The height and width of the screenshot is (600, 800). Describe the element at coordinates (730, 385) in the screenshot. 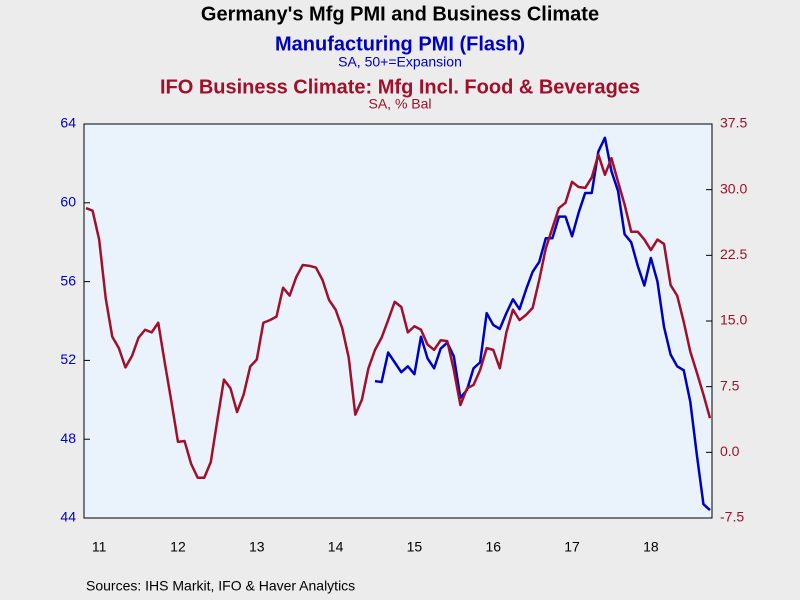

I see `y2-tick-label: 7.5` at that location.